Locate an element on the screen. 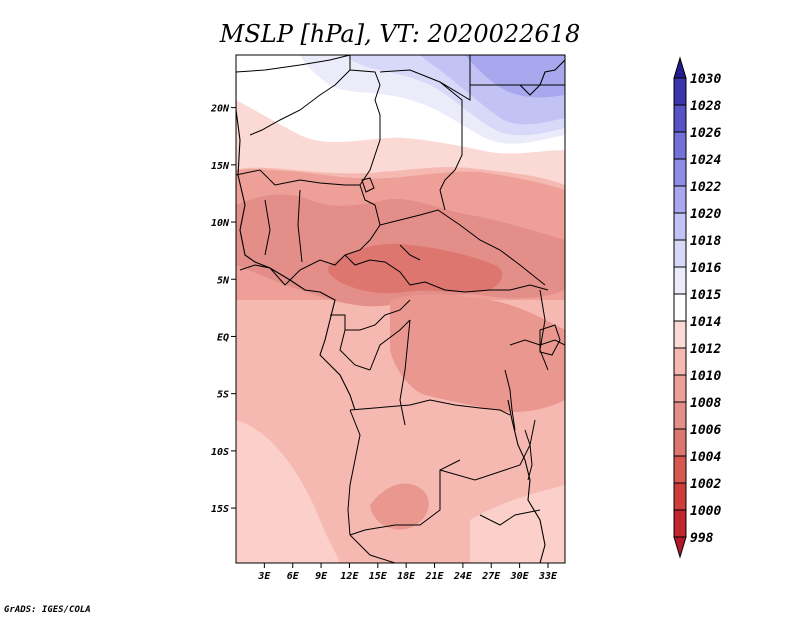 The width and height of the screenshot is (800, 618). colorbar-label: 1014 is located at coordinates (705, 322).